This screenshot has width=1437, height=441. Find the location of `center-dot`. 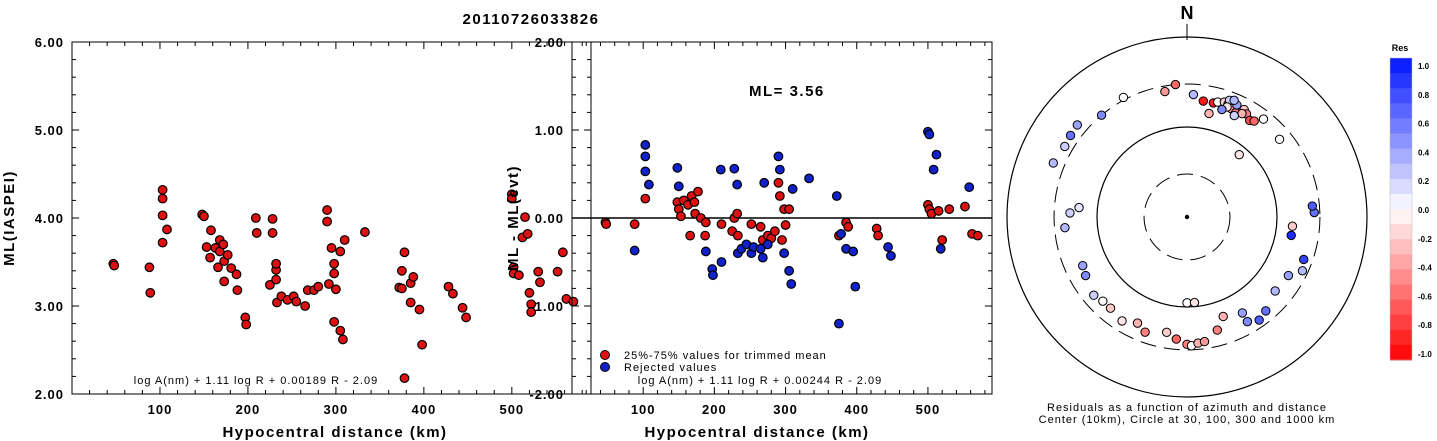

center-dot is located at coordinates (1187, 217).